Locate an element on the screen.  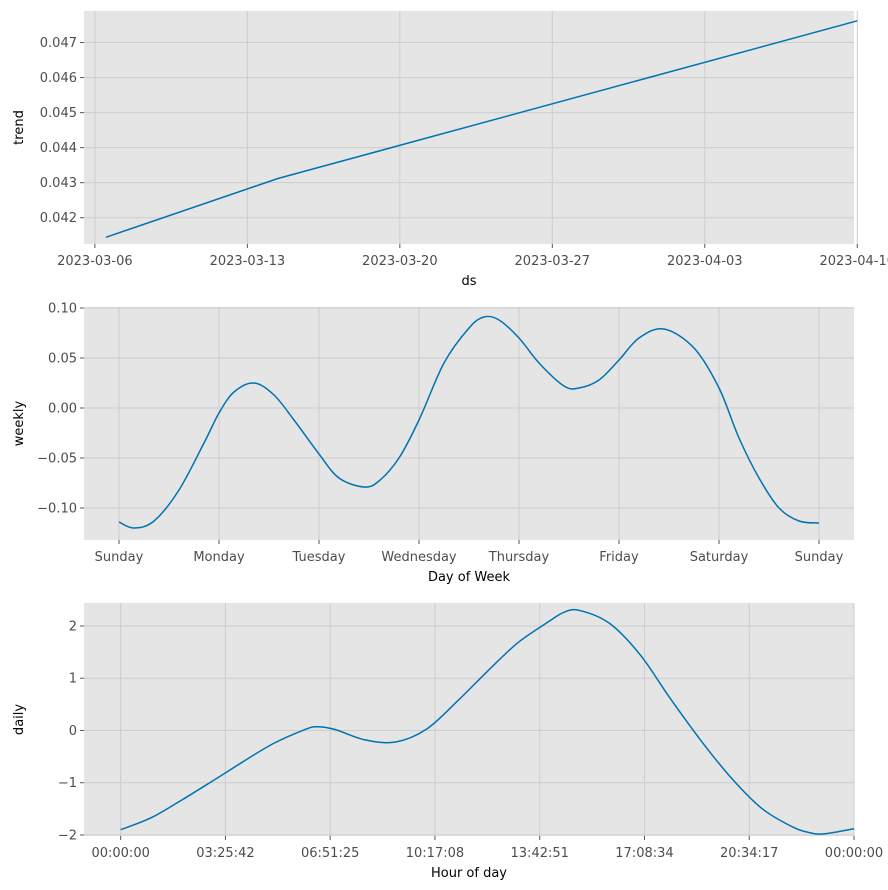
weekly-ytick-label-2: 0.00 is located at coordinates (62, 409).